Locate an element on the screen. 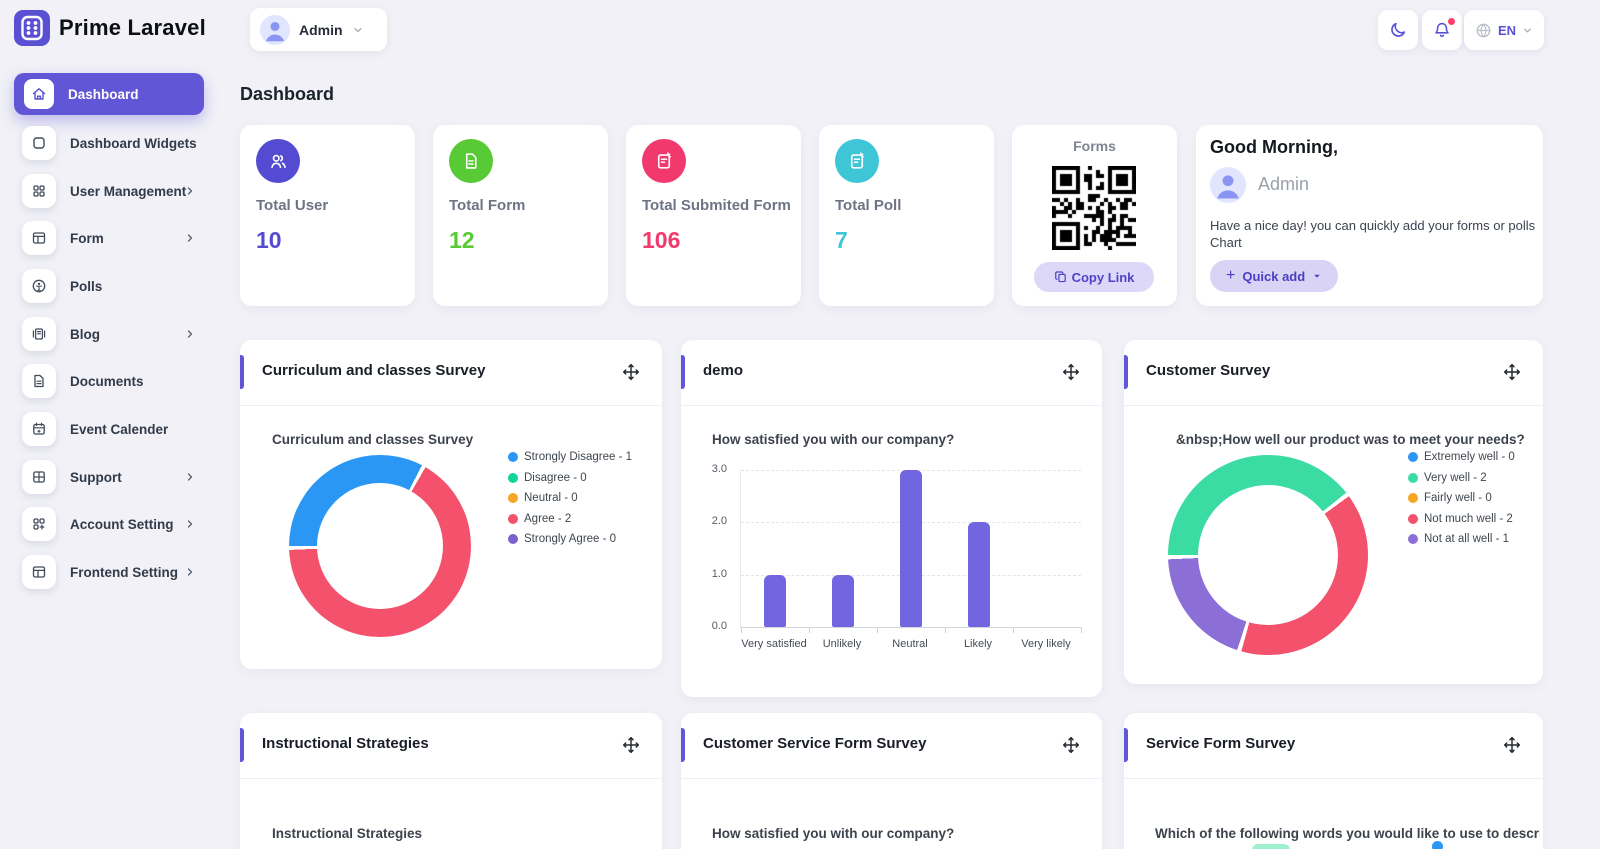 This screenshot has width=1600, height=849. chart-title: How satisfied you with our company? is located at coordinates (833, 833).